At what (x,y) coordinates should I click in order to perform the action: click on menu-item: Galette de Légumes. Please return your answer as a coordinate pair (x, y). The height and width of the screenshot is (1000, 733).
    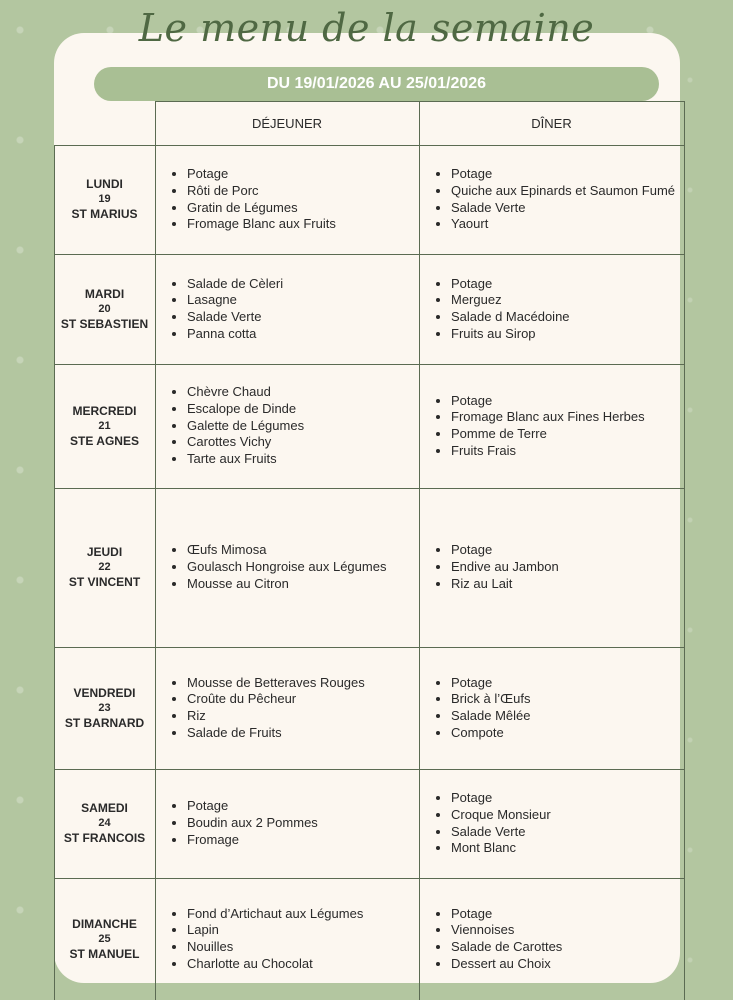
    Looking at the image, I should click on (245, 426).